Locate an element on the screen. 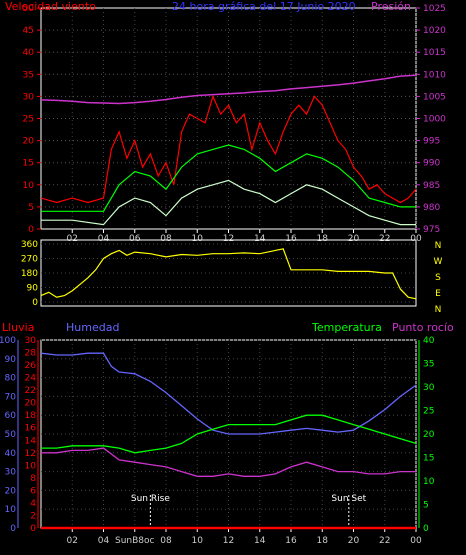  direction-series is located at coordinates (228, 274).